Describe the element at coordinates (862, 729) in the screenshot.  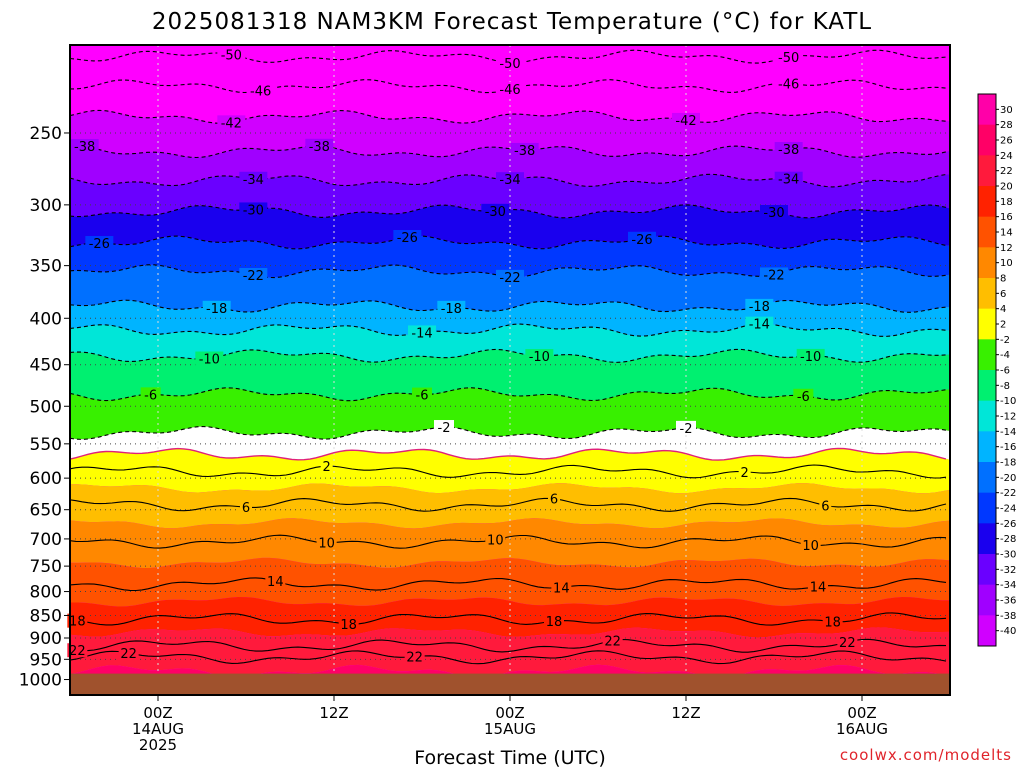
I see `x-tick-label: 16AUG` at that location.